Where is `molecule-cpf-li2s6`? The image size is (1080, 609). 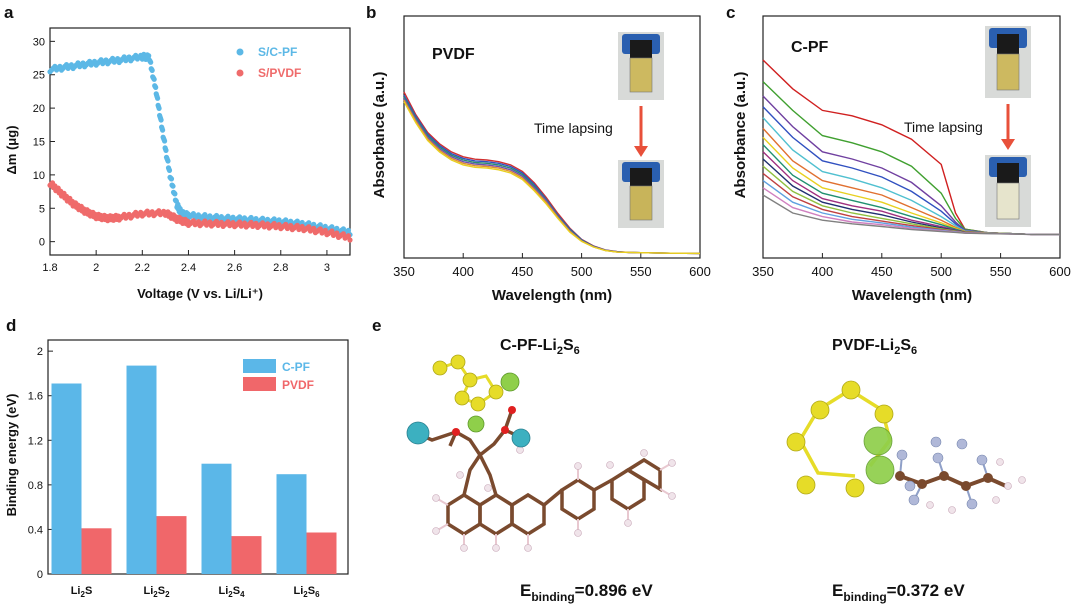 molecule-cpf-li2s6 is located at coordinates (541, 453).